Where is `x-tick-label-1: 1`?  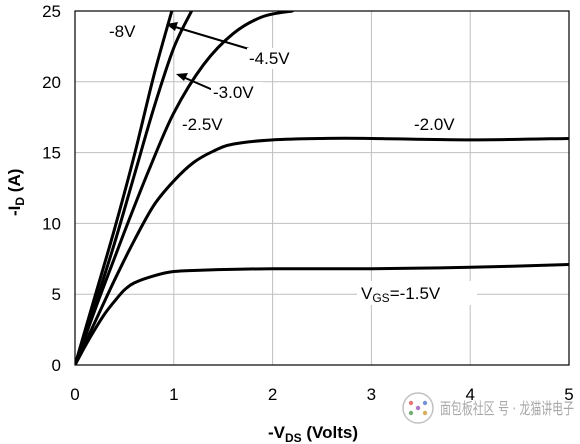
x-tick-label-1: 1 is located at coordinates (173, 394).